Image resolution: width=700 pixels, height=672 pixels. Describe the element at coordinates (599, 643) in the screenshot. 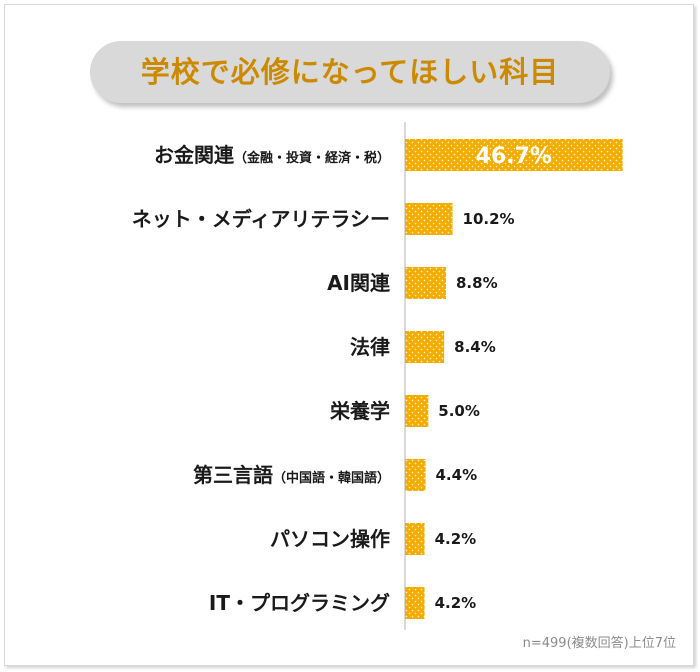

I see `sample-note: n=499(複数回答)上位7位` at that location.